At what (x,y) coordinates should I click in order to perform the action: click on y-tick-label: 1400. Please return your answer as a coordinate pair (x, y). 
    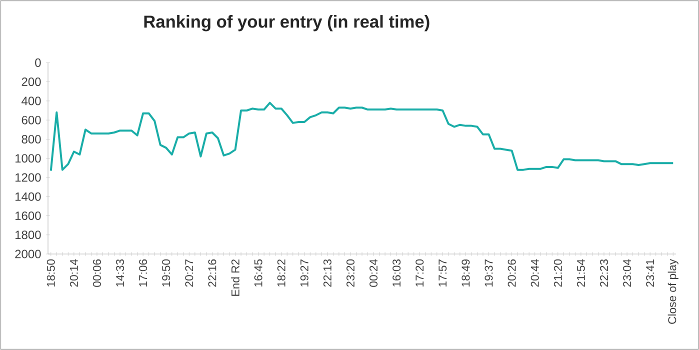
    Looking at the image, I should click on (28, 196).